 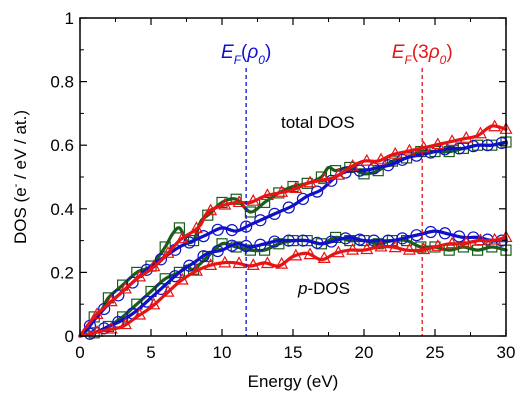 What do you see at coordinates (435, 352) in the screenshot?
I see `x-tick-label: 25` at bounding box center [435, 352].